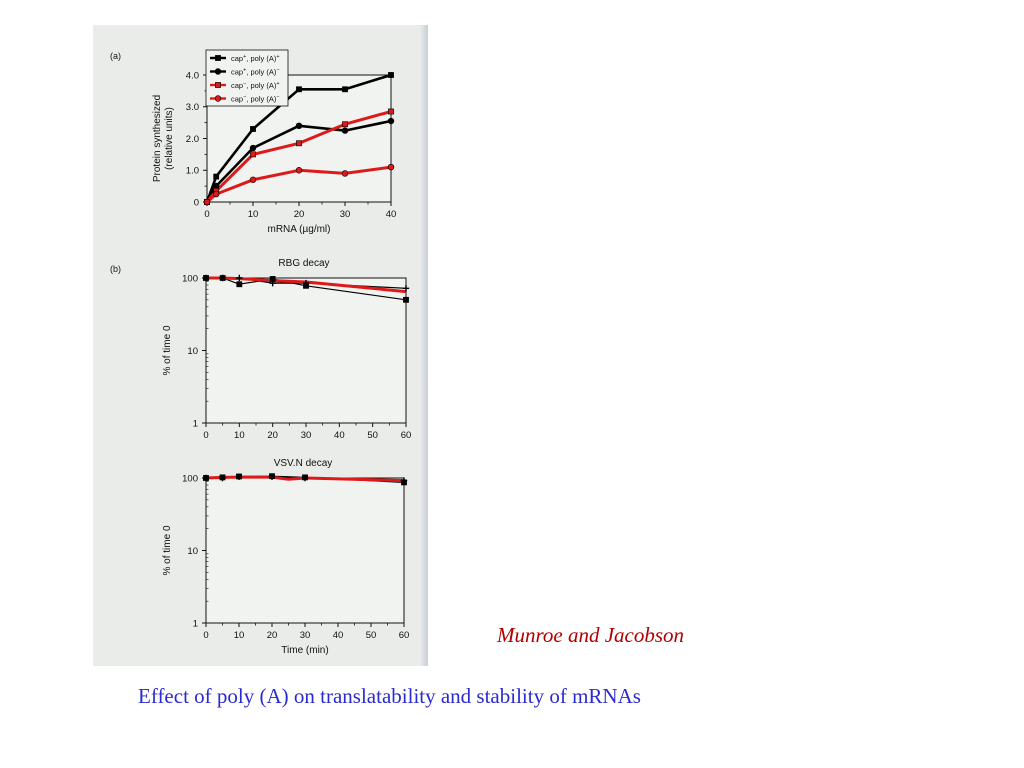 Image resolution: width=1024 pixels, height=768 pixels. Describe the element at coordinates (115, 269) in the screenshot. I see `panel-label: (b)` at that location.